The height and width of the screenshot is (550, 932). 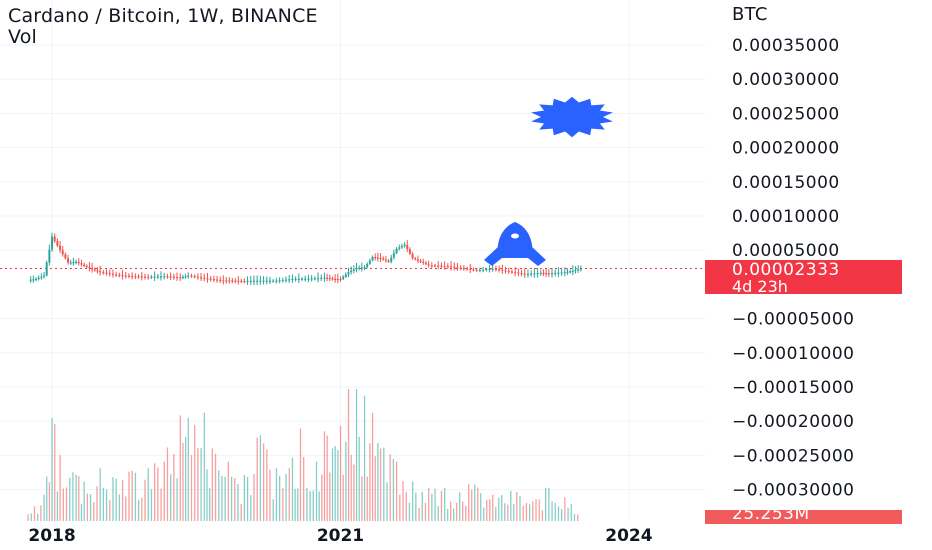 I want to click on y-tick-label: 0.00030000, so click(x=786, y=80).